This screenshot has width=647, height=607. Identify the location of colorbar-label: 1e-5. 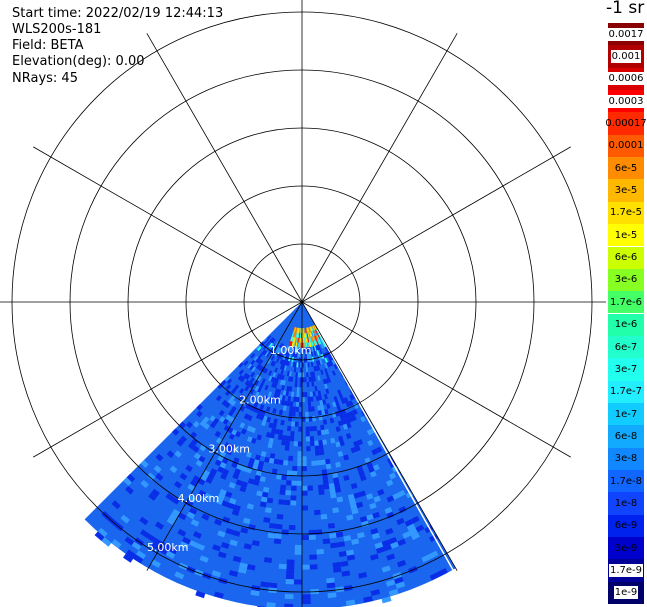
(626, 235).